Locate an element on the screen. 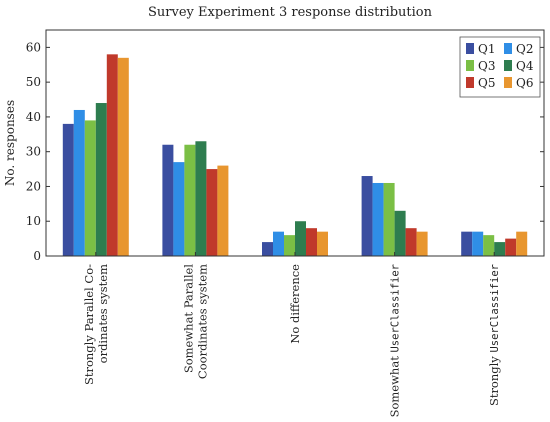  legend-label: Q4 is located at coordinates (525, 66).